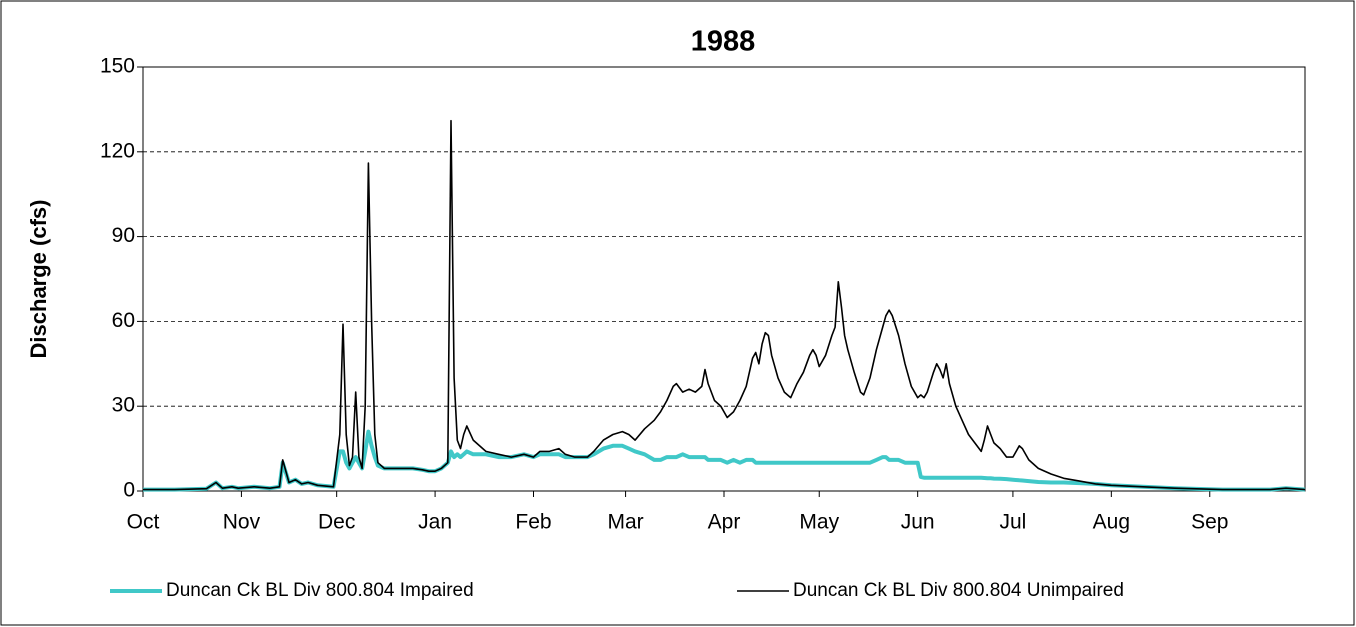 Image resolution: width=1356 pixels, height=627 pixels. I want to click on y-tick-label: 60, so click(123, 320).